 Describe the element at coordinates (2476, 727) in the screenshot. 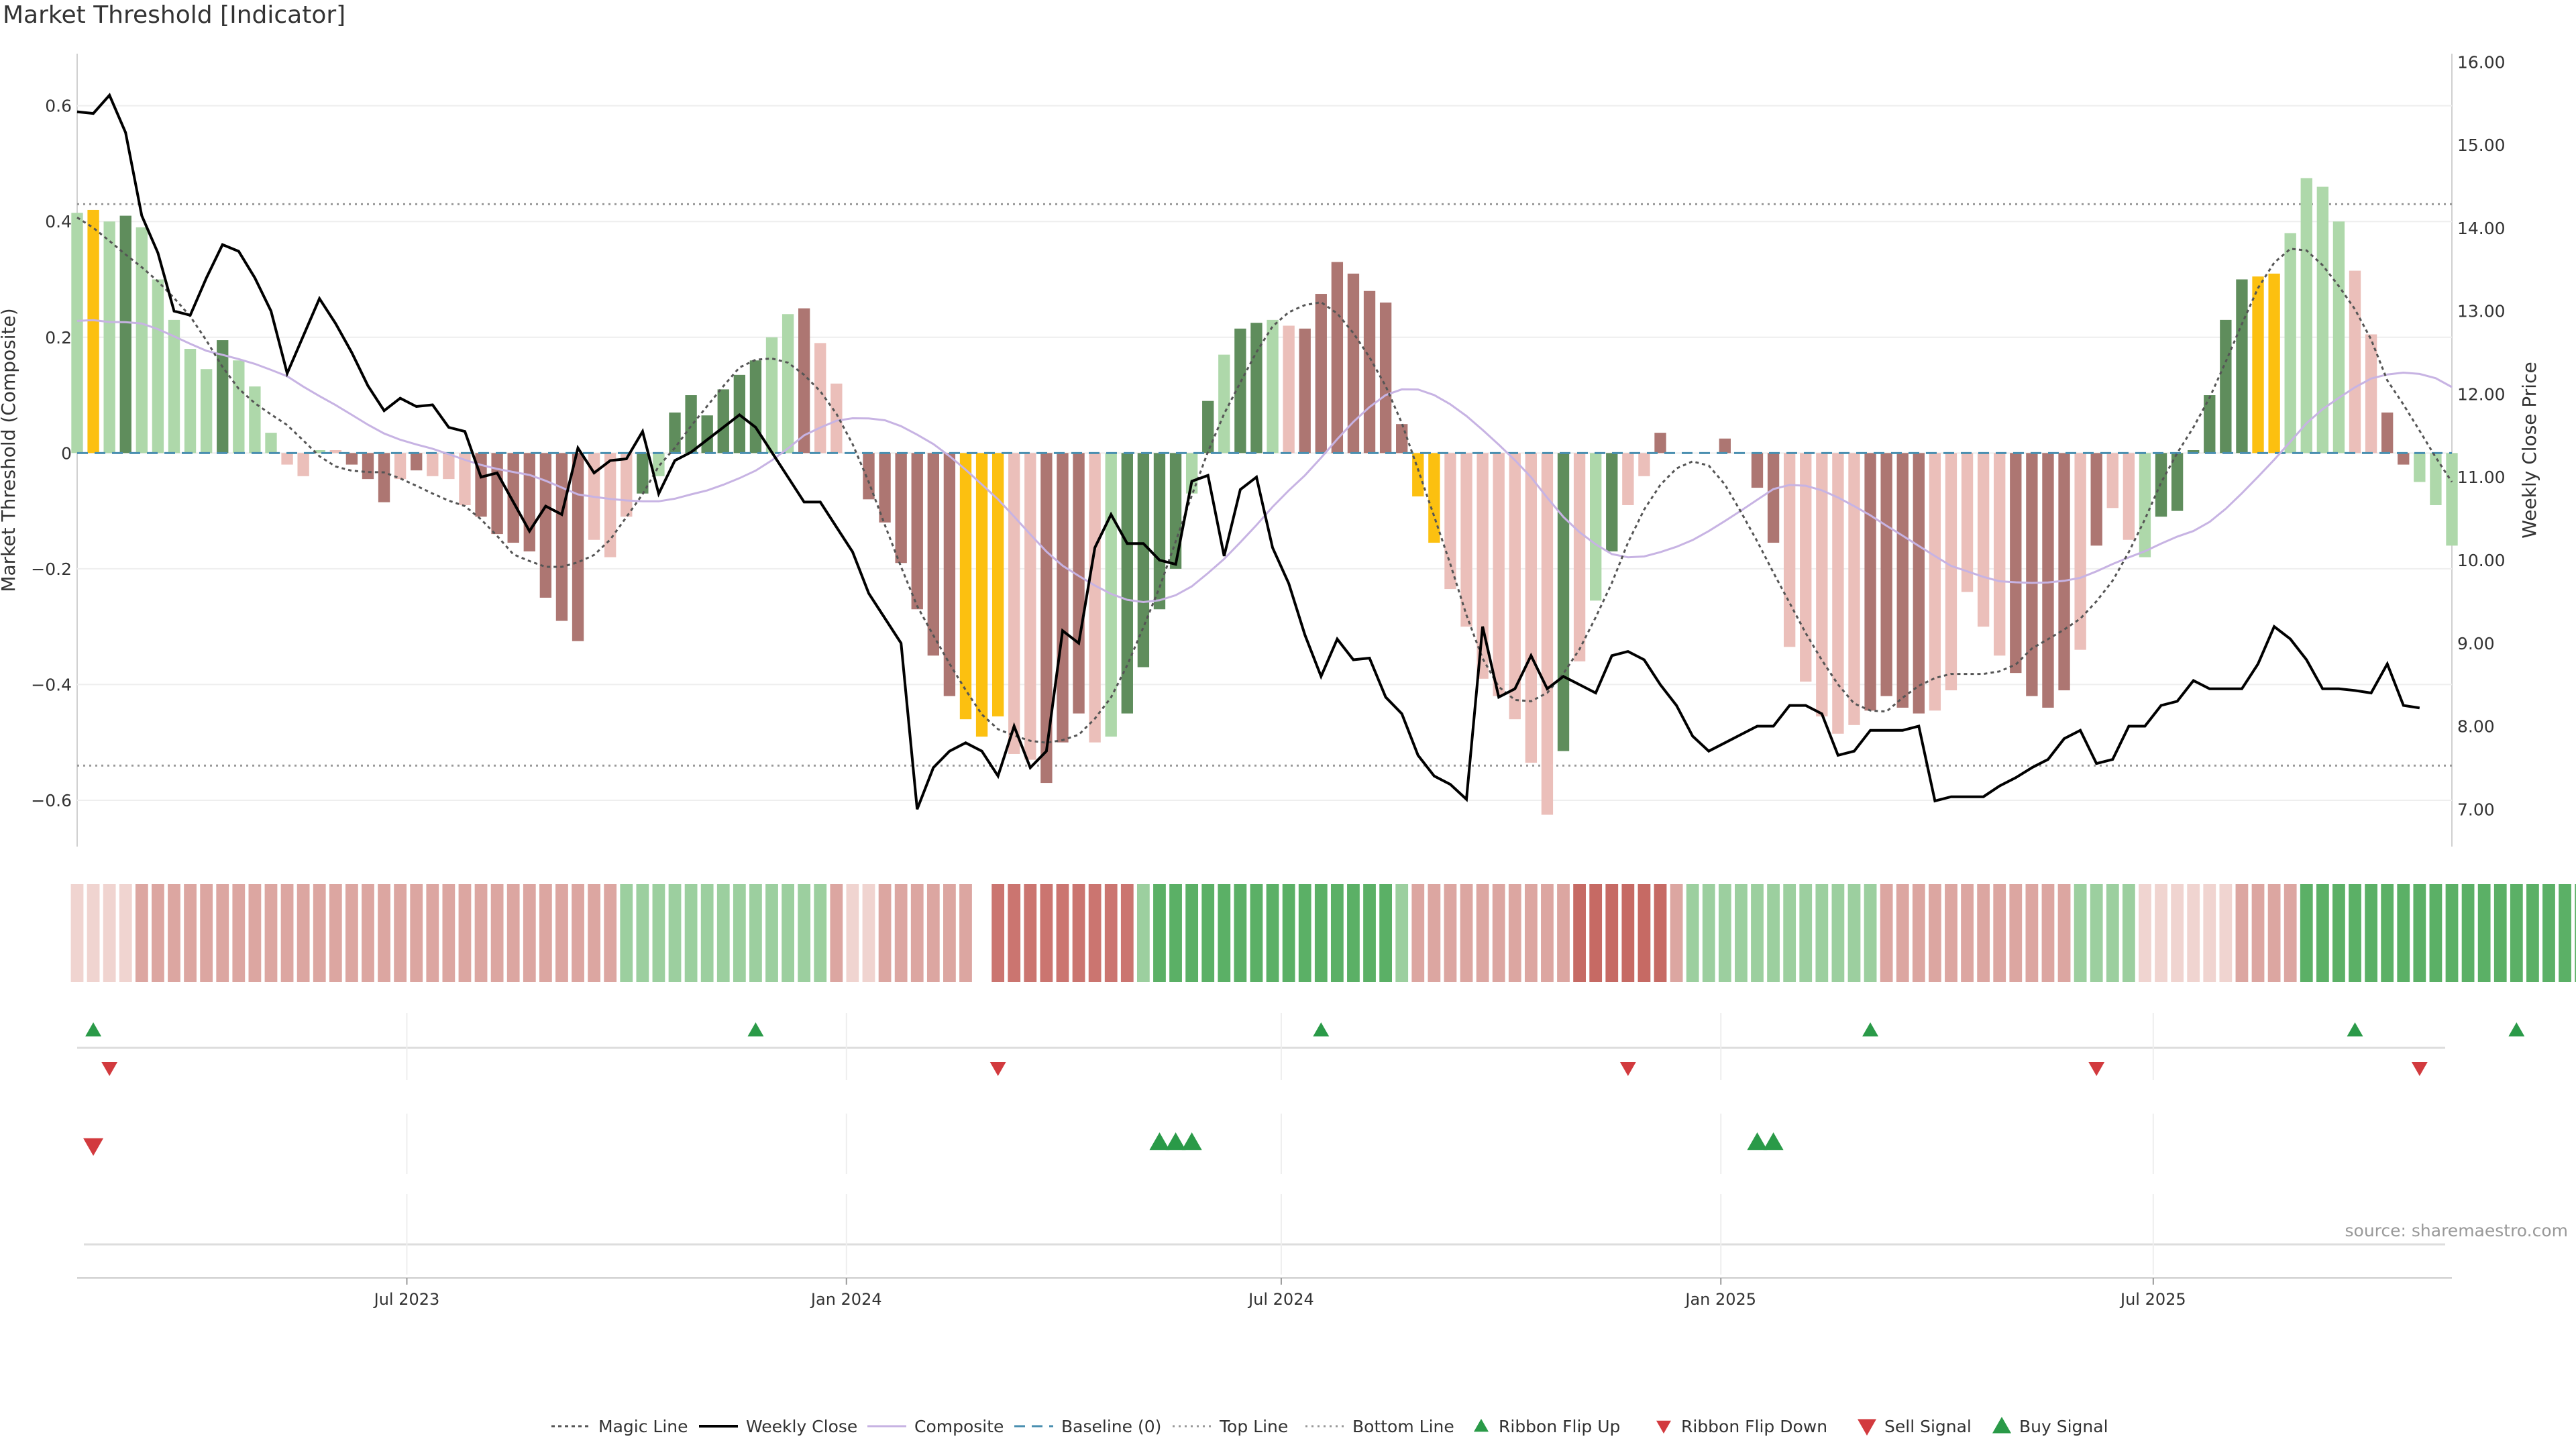

I see `right-tick-label: 8.00` at that location.